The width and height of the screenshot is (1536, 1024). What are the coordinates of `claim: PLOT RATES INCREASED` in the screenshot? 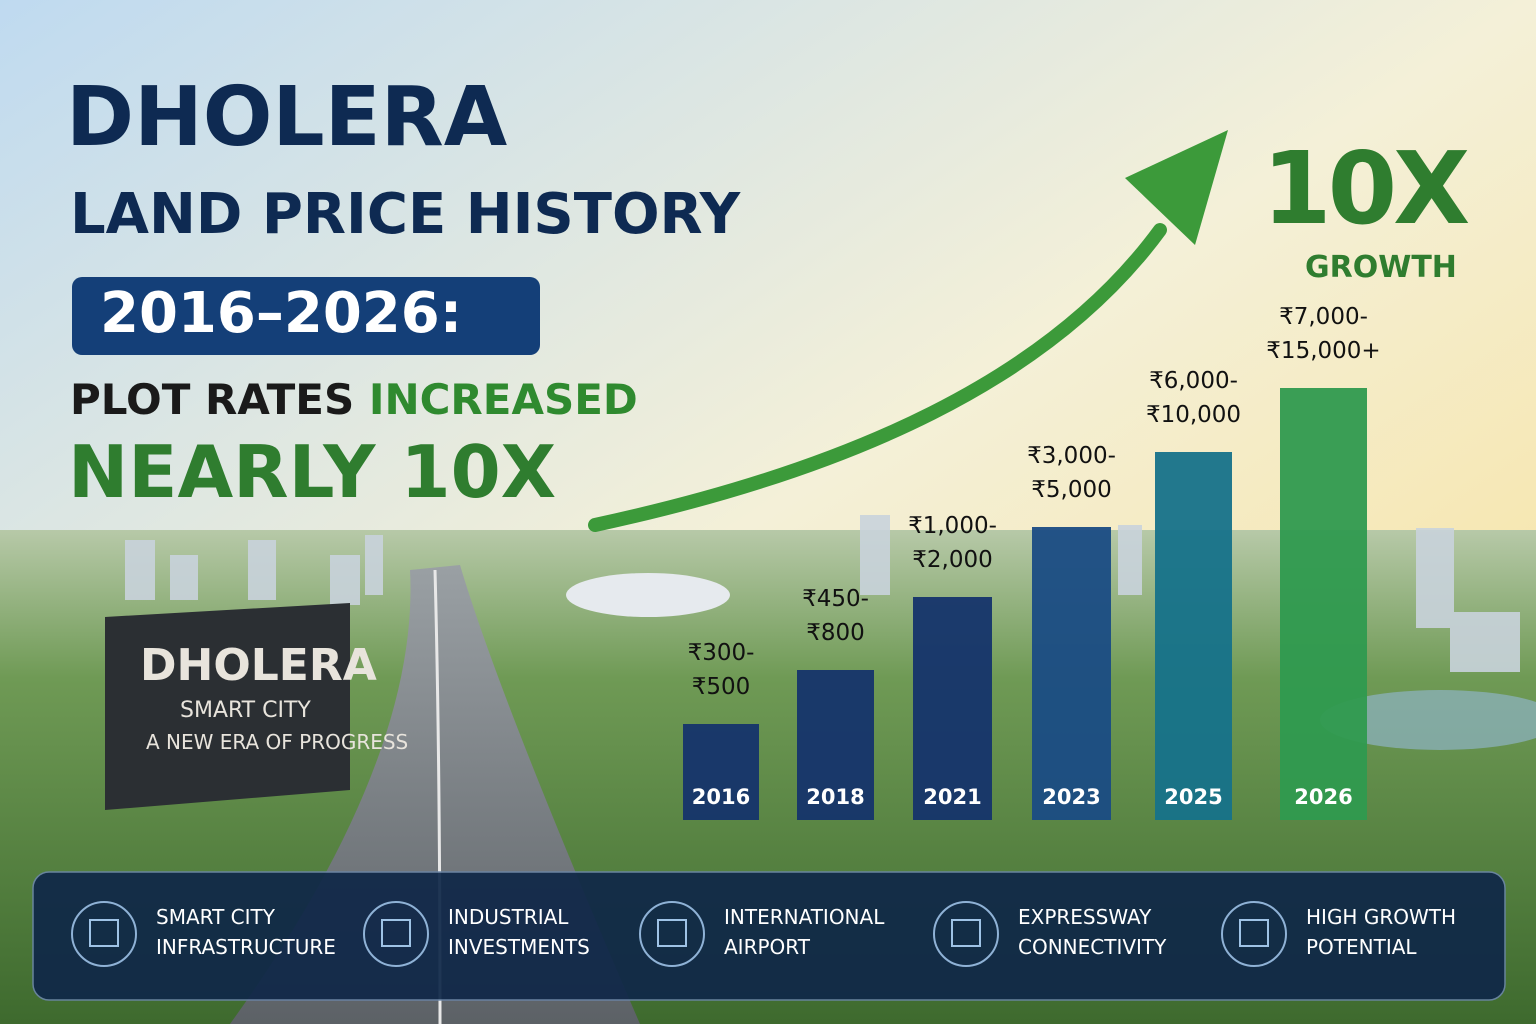 It's located at (354, 399).